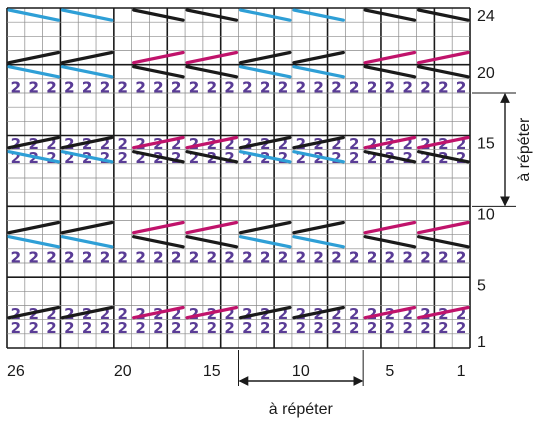  What do you see at coordinates (486, 73) in the screenshot?
I see `row-label: 20` at bounding box center [486, 73].